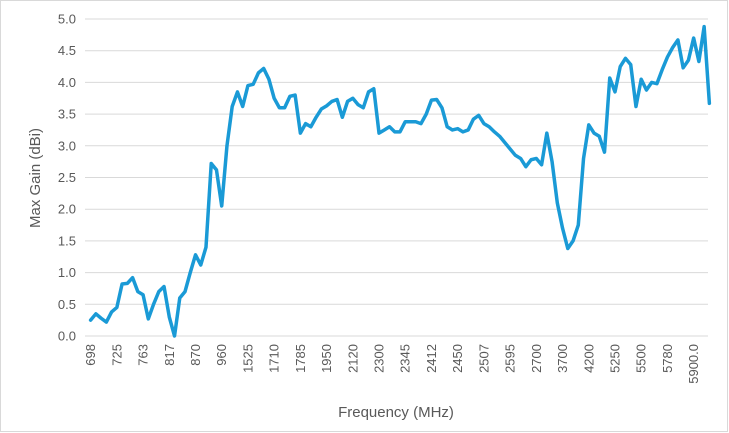 The height and width of the screenshot is (433, 729). I want to click on x-tick-label: 5780, so click(667, 358).